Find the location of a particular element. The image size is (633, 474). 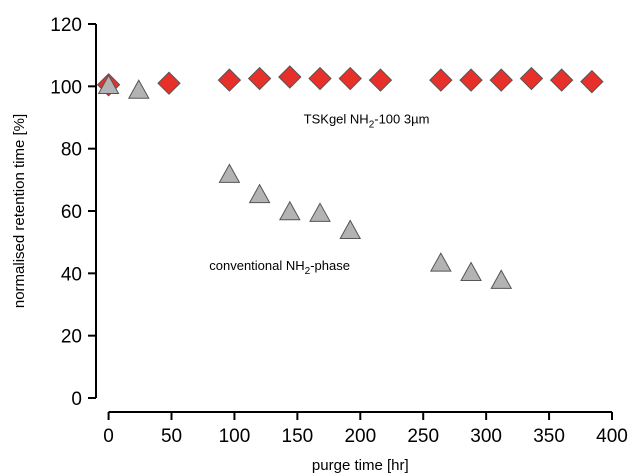

series-annotation: TSKgel NH2-100 3µm is located at coordinates (367, 121).